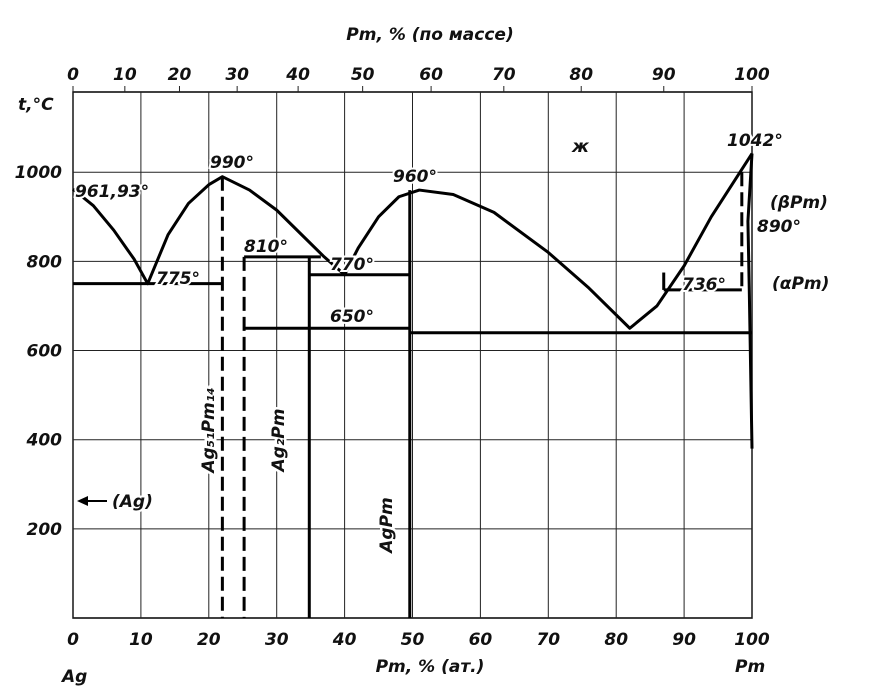 Image resolution: width=874 pixels, height=700 pixels. What do you see at coordinates (504, 75) in the screenshot?
I see `top-tick-label: 70` at bounding box center [504, 75].